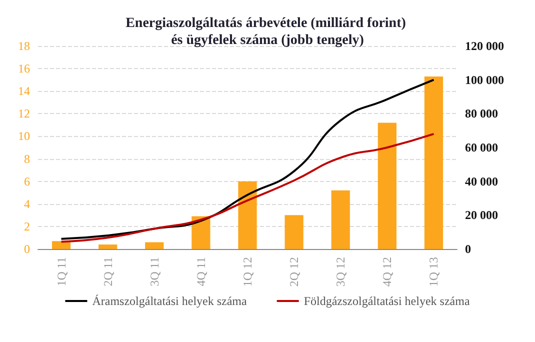  Describe the element at coordinates (24, 136) in the screenshot. I see `y-tick-label: 10` at that location.